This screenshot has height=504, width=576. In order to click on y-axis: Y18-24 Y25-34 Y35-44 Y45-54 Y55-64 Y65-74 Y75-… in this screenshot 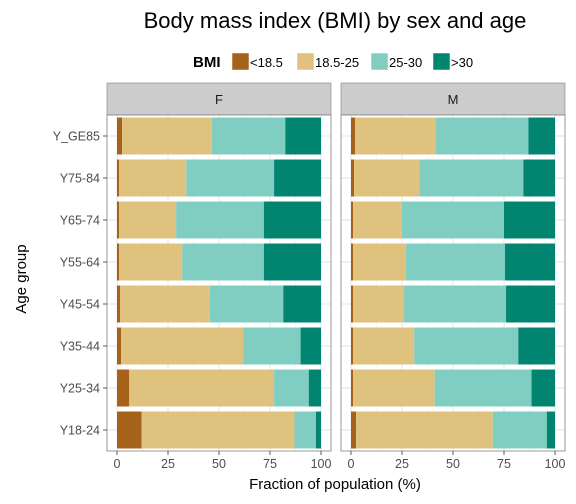, I will do `click(80, 284)`.